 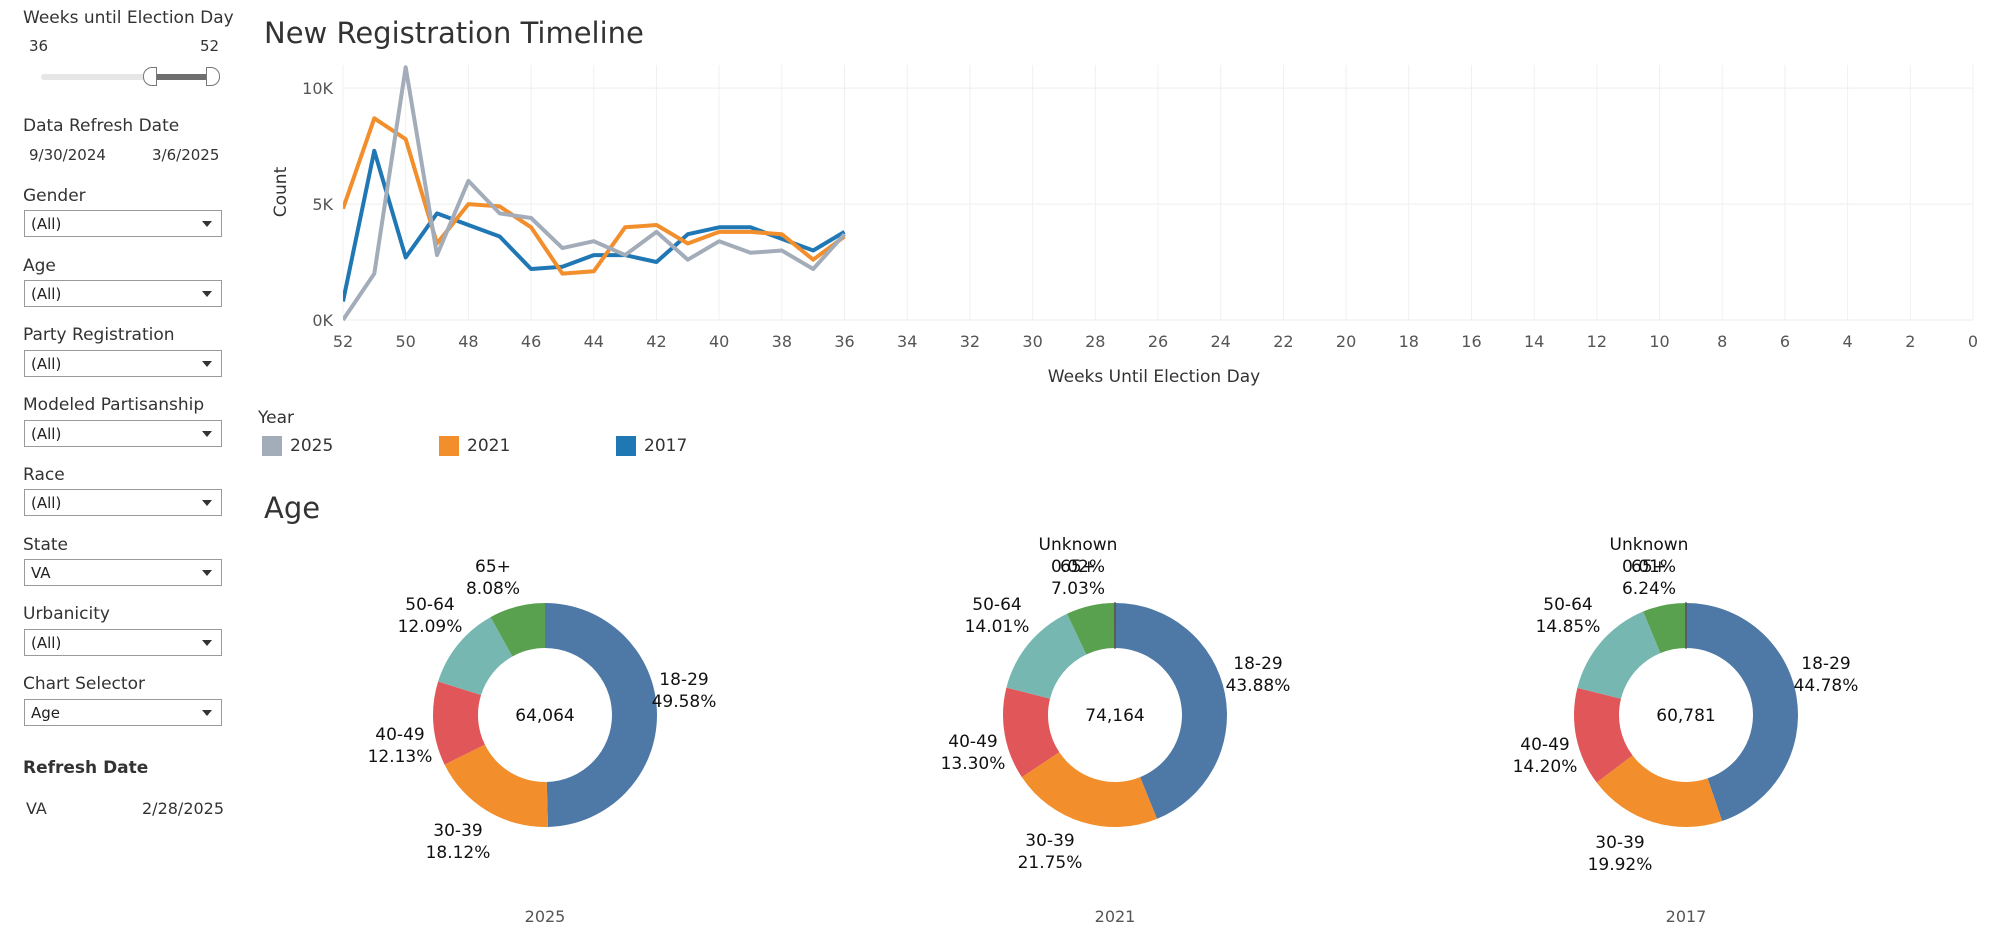 What do you see at coordinates (213, 76) in the screenshot?
I see `weeks-slider-max-handle` at bounding box center [213, 76].